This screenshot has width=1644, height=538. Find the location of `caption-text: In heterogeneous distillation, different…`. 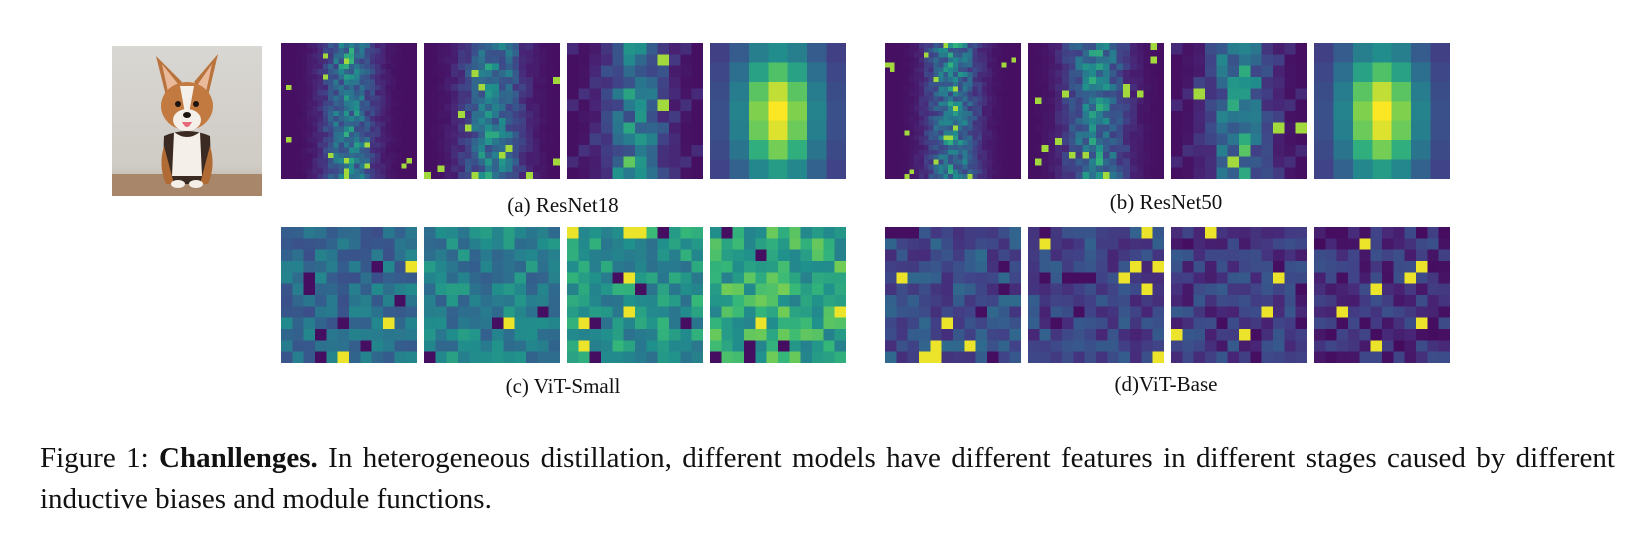

caption-text: In heterogeneous distillation, different… is located at coordinates (827, 478).